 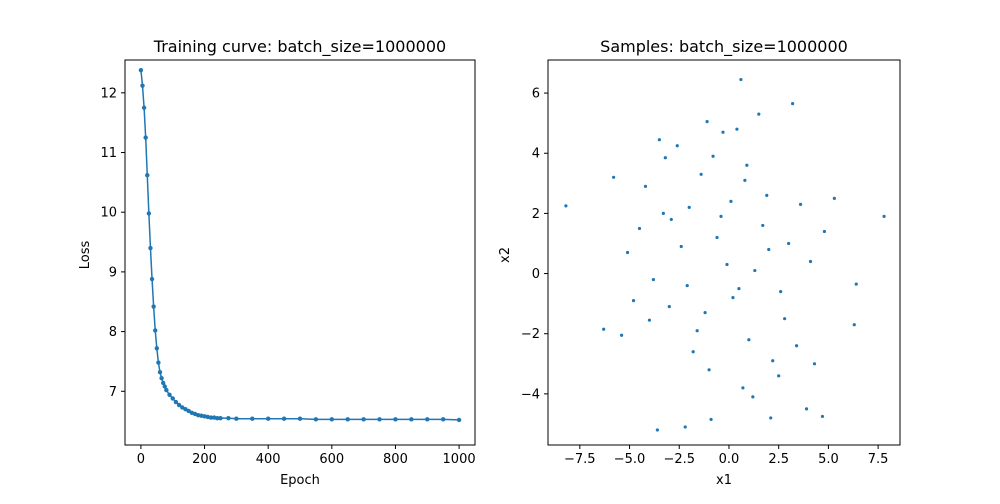 I want to click on samples-x-tick-label: 5.0, so click(x=828, y=459).